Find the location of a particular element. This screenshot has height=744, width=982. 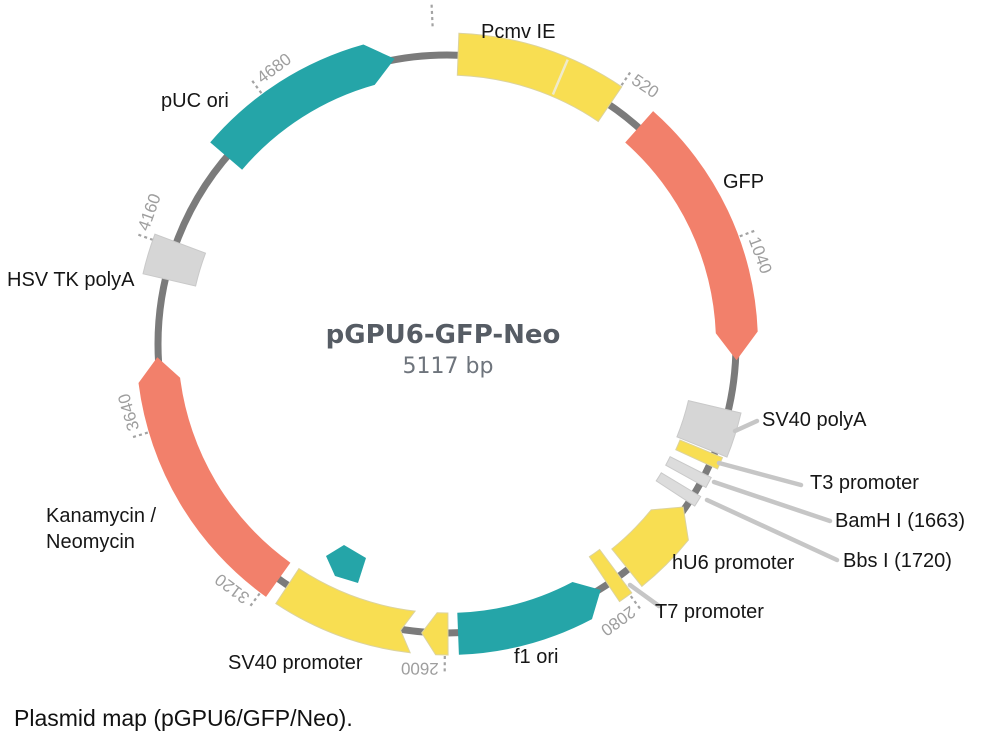

feature-kanamycin-neomycin is located at coordinates (214, 477).